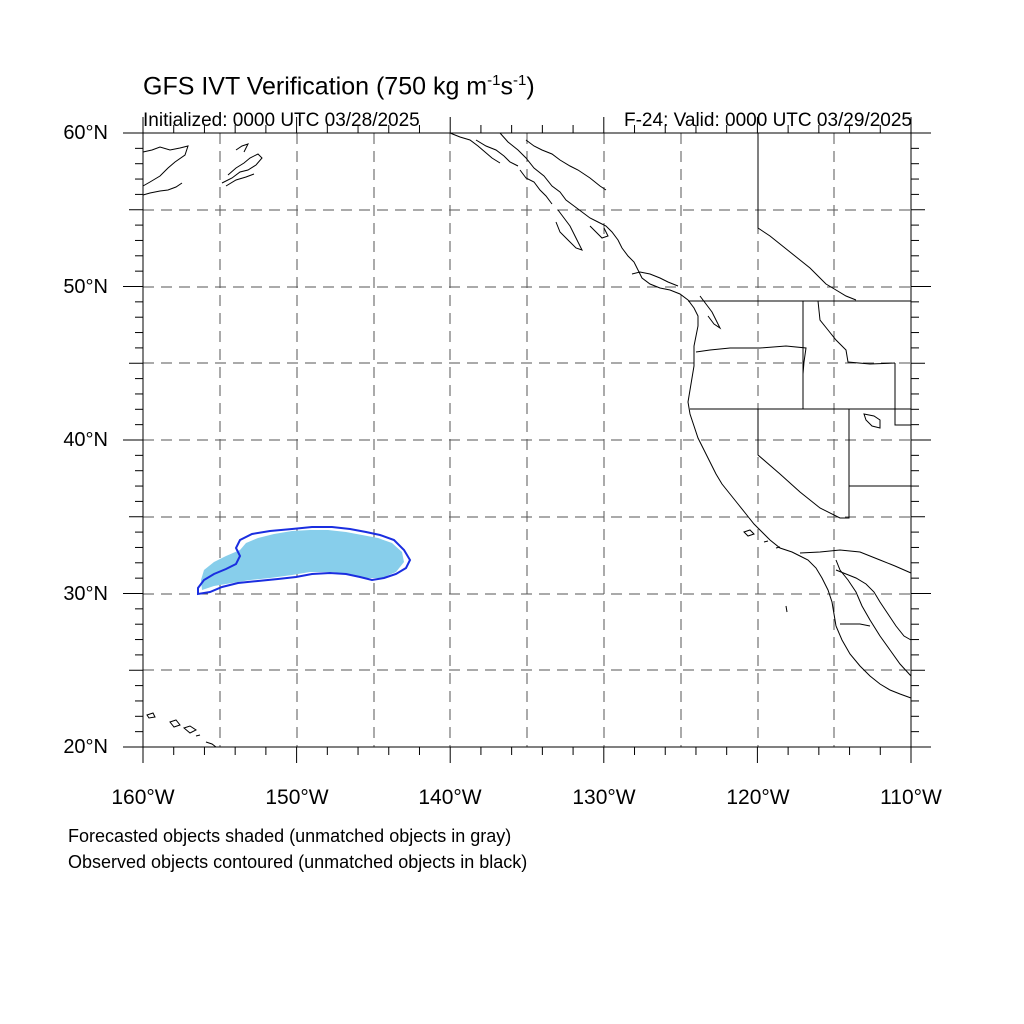 This screenshot has height=1024, width=1024. I want to click on lat-label-30n: 30°N, so click(85, 594).